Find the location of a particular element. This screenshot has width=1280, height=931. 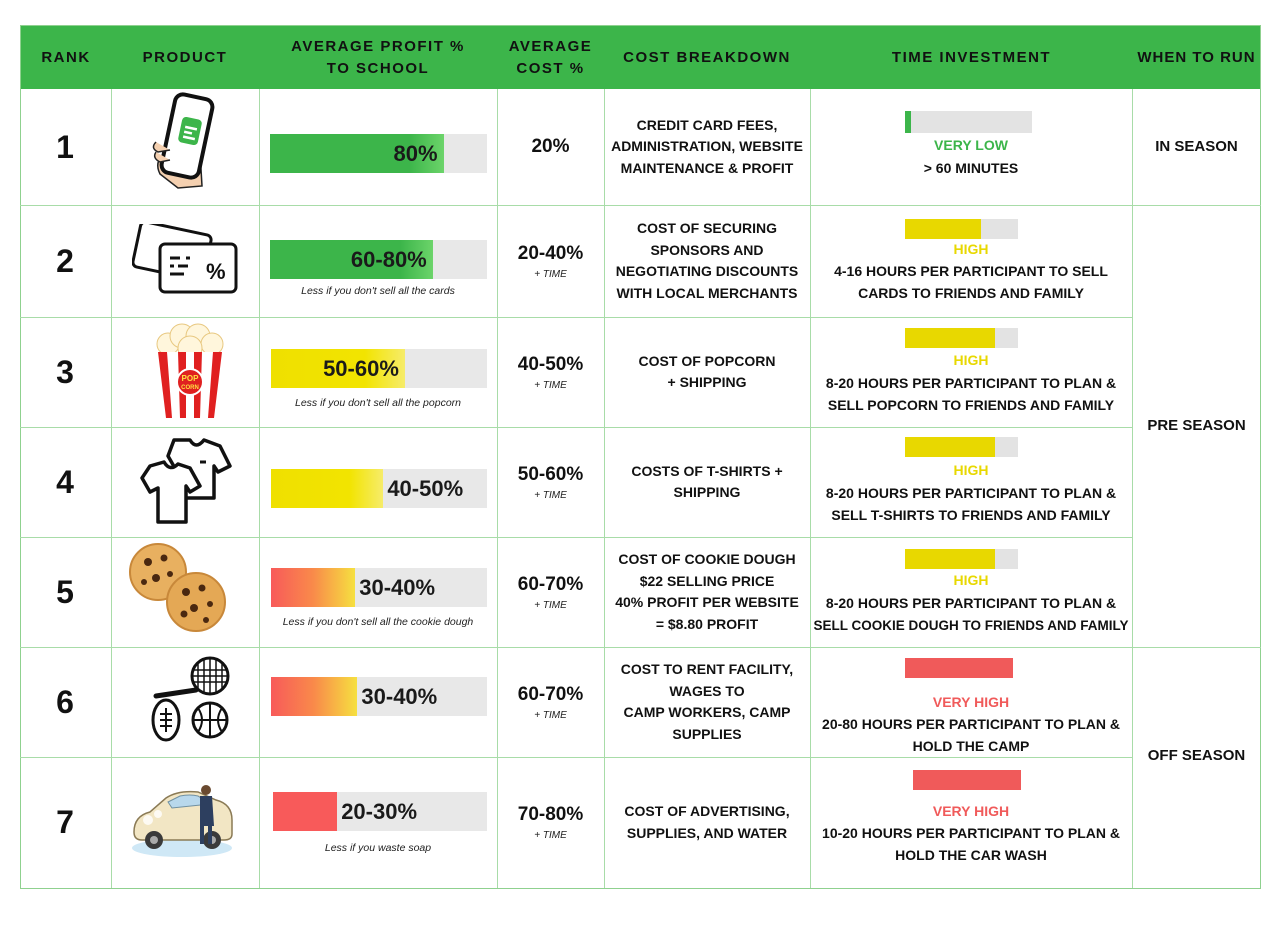

sports-camp-icon is located at coordinates (190, 699).